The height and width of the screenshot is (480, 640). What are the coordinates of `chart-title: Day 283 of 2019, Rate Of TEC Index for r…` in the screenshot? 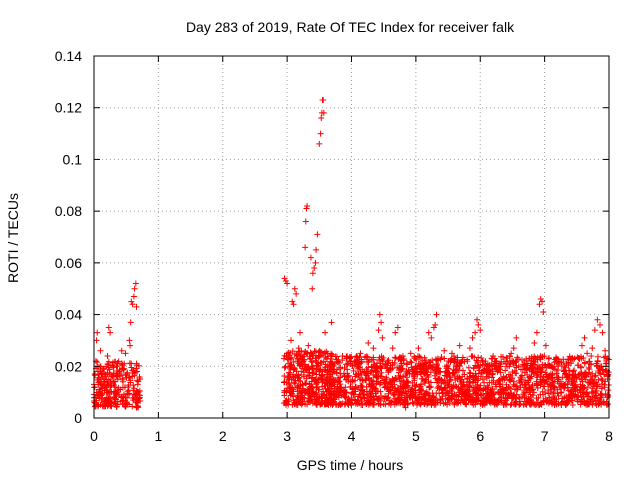 It's located at (350, 27).